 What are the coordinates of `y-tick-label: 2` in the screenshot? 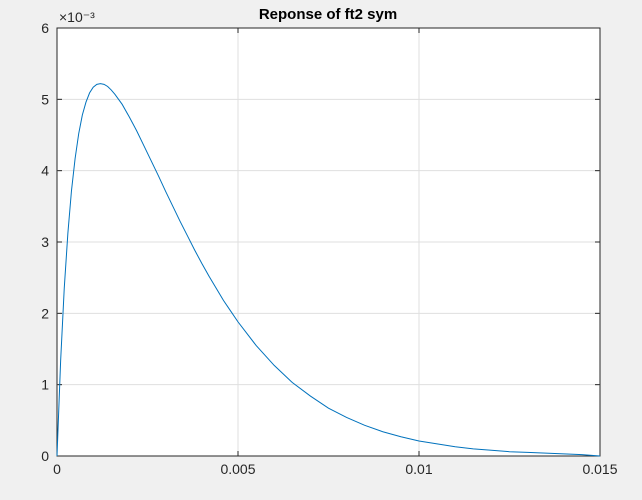 It's located at (45, 313).